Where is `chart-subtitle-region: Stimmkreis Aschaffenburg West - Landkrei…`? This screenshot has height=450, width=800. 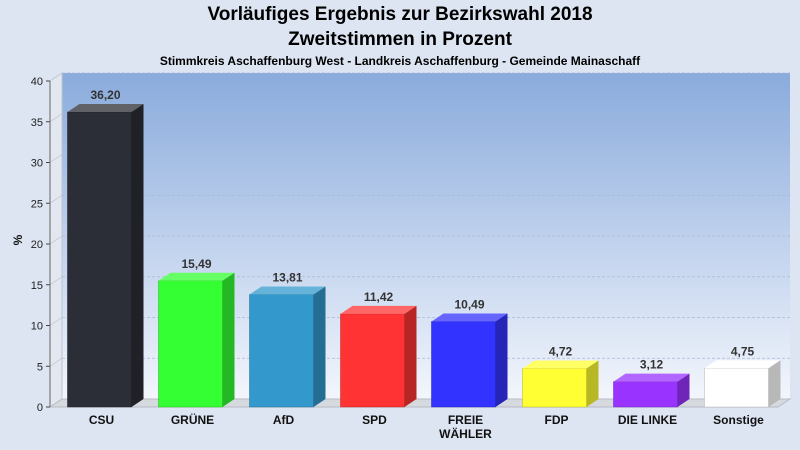
chart-subtitle-region: Stimmkreis Aschaffenburg West - Landkrei… is located at coordinates (400, 61).